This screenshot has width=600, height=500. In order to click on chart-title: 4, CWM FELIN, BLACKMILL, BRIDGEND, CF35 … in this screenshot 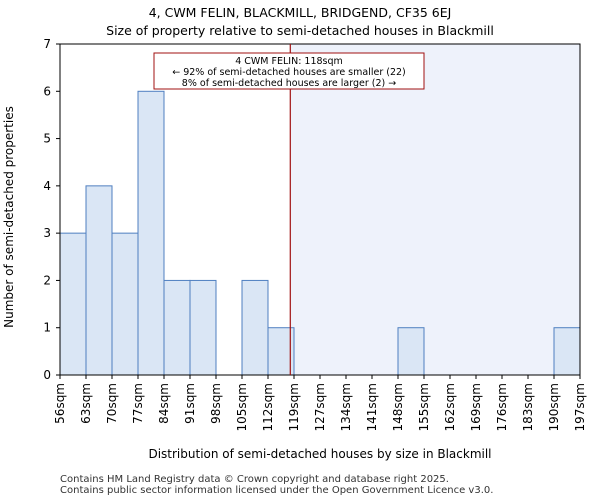, I will do `click(300, 12)`.